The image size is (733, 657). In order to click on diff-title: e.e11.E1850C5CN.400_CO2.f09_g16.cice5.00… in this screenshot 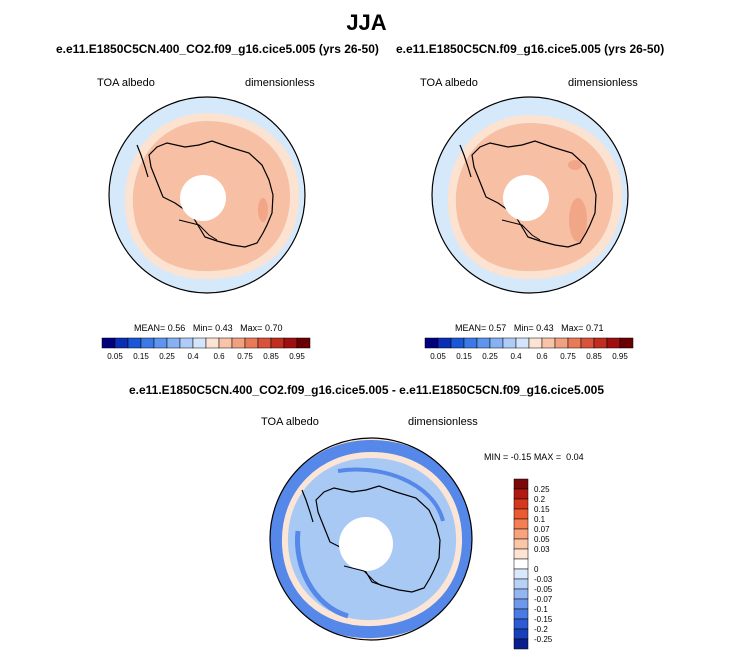, I will do `click(366, 390)`.